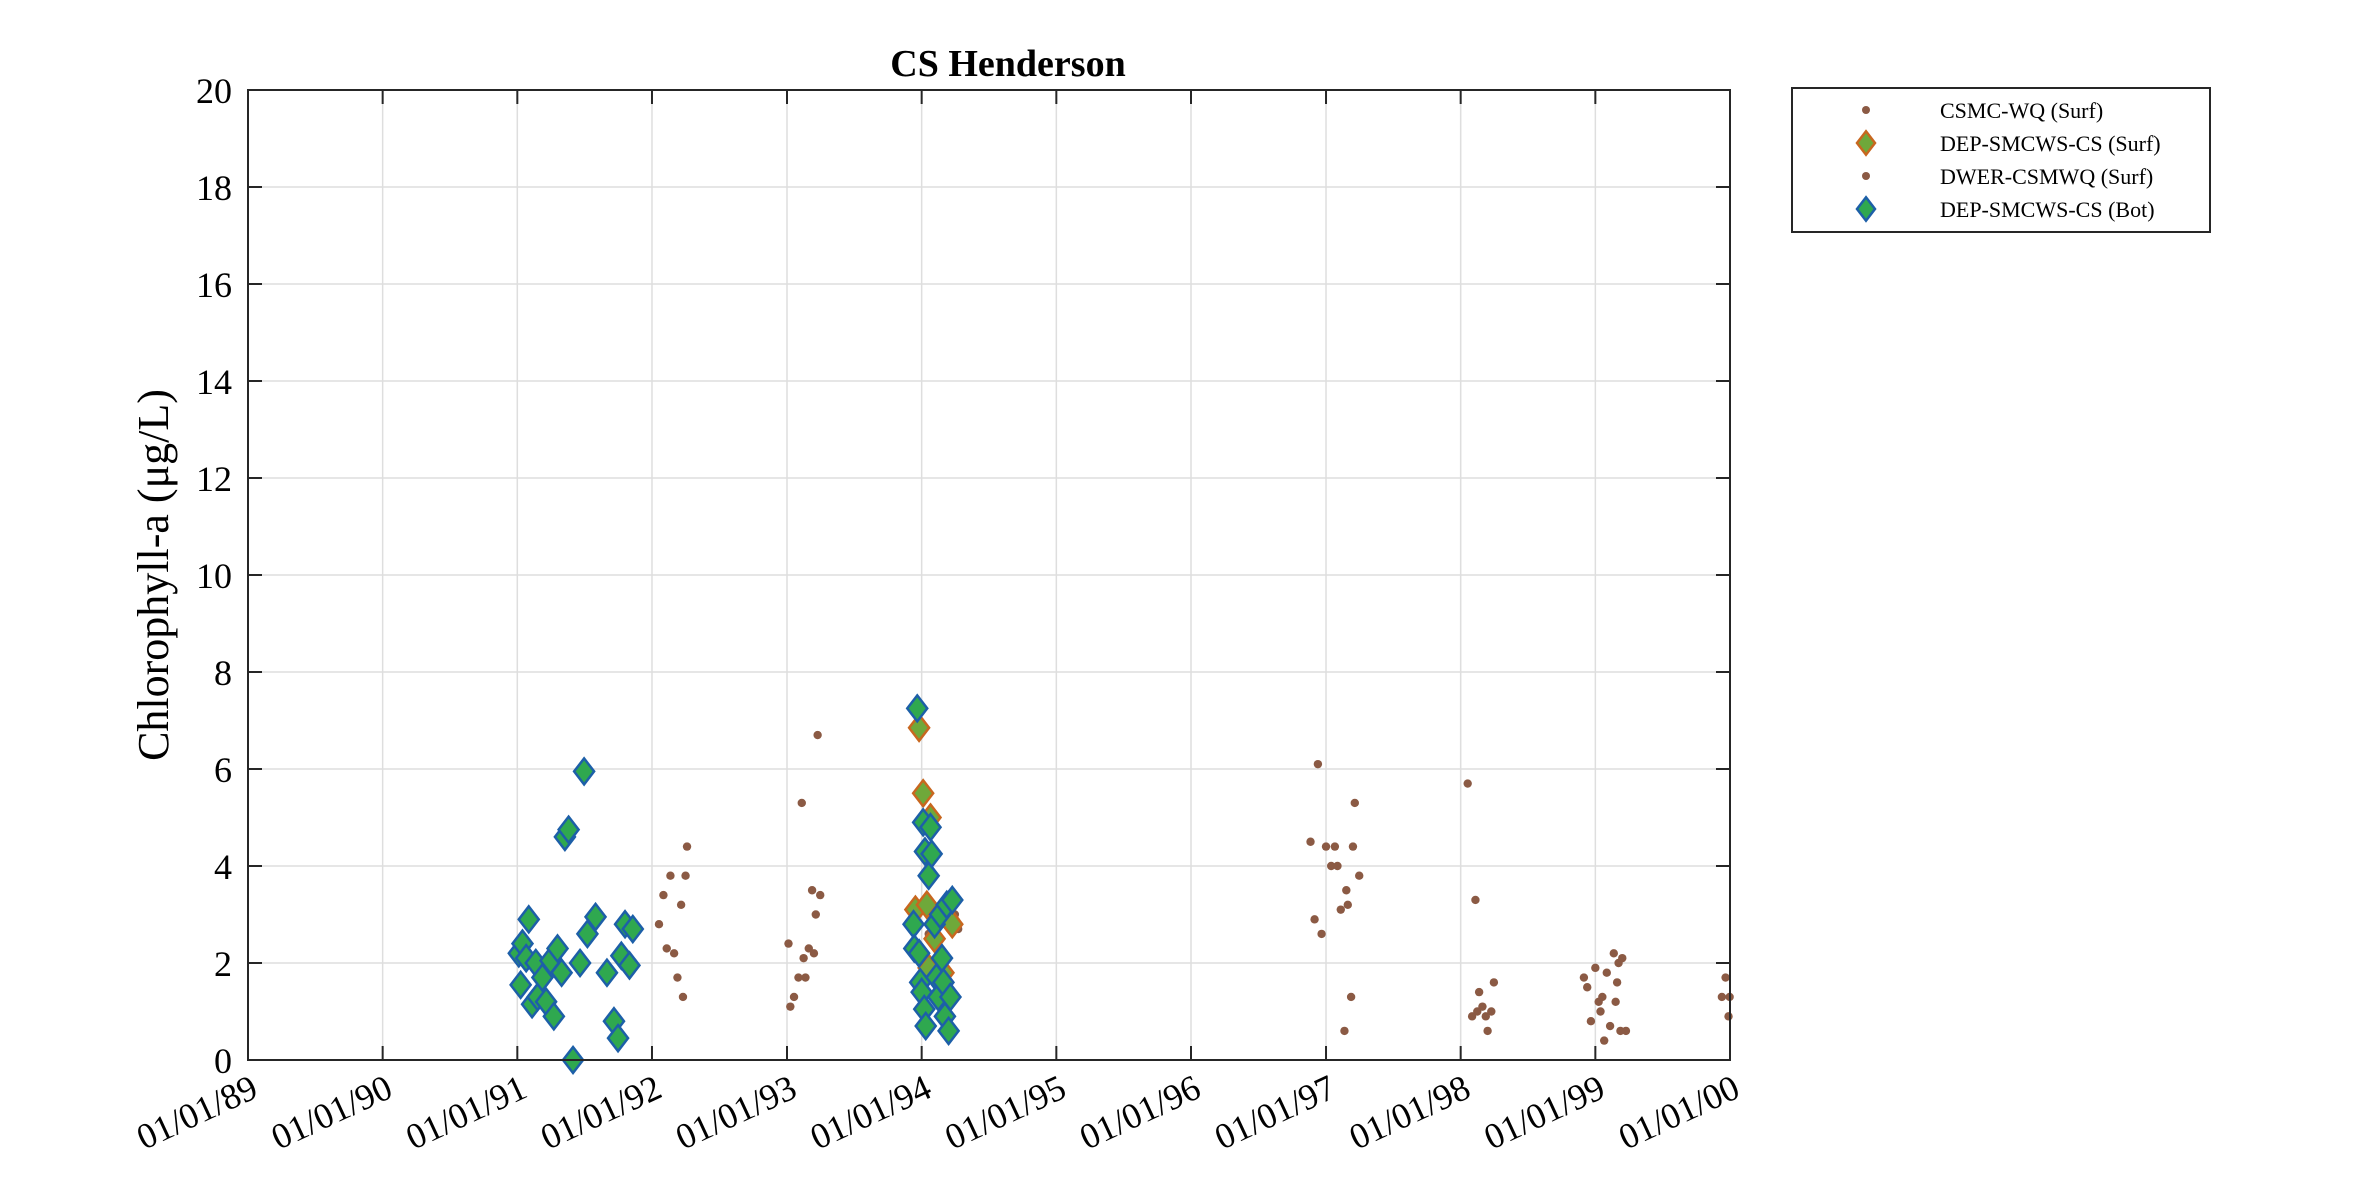  What do you see at coordinates (214, 479) in the screenshot?
I see `y-tick-label: 12` at bounding box center [214, 479].